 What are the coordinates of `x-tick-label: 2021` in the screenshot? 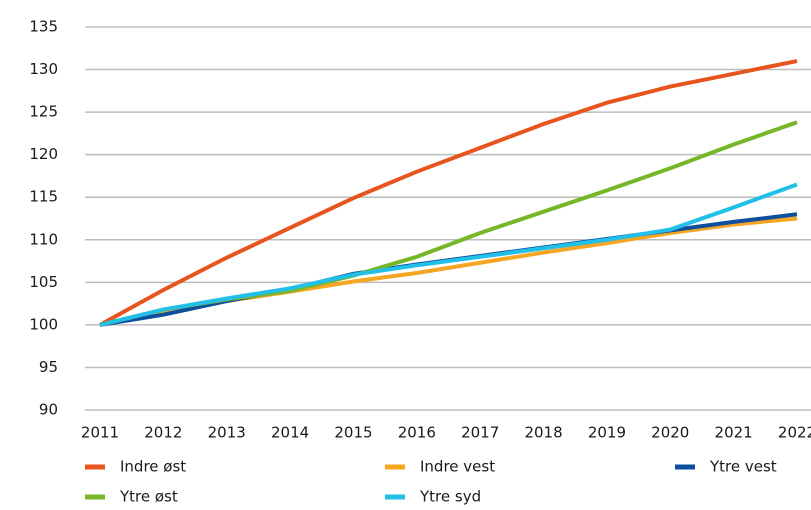 It's located at (734, 433).